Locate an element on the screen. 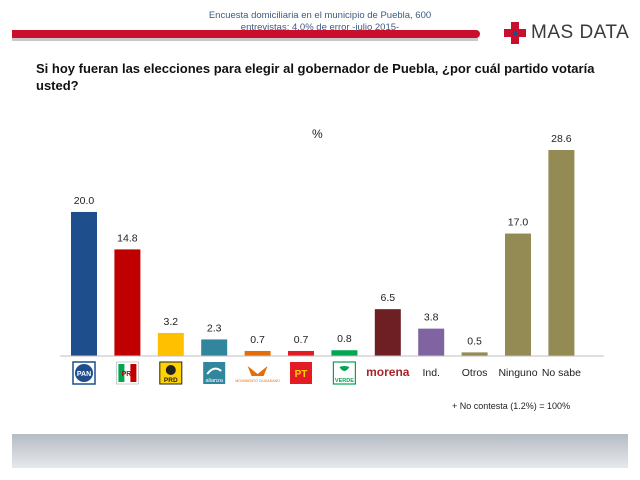 The width and height of the screenshot is (640, 480). verde-logo: VERDE is located at coordinates (344, 373).